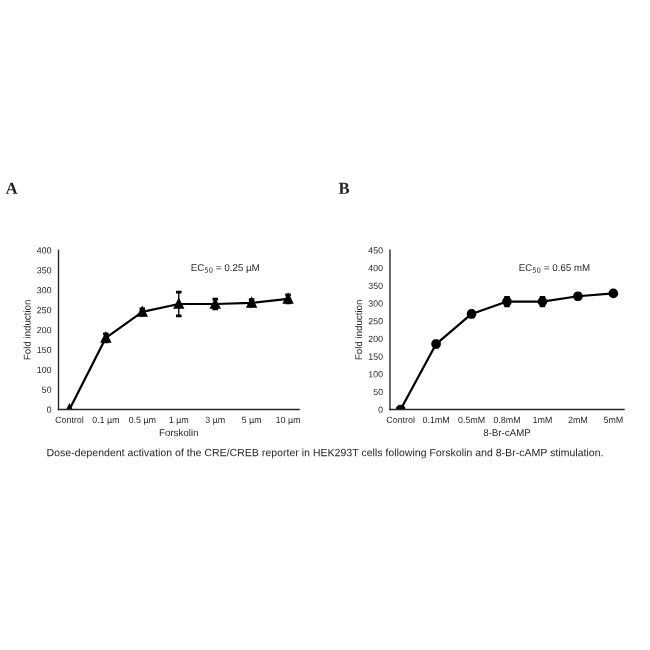 The image size is (650, 650). I want to click on chart-title: B, so click(344, 188).